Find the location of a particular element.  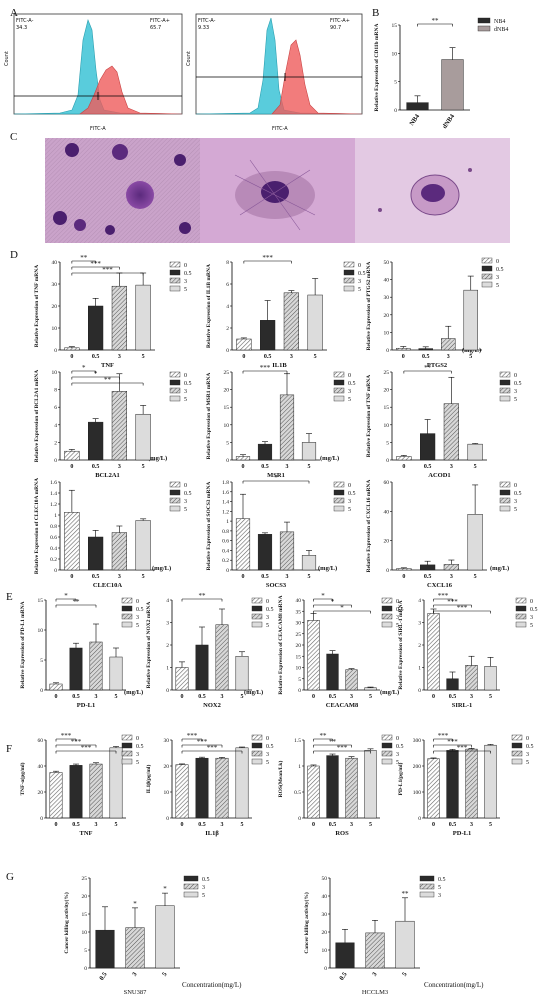

x-axis-label: TNF is located at coordinates (86, 833).